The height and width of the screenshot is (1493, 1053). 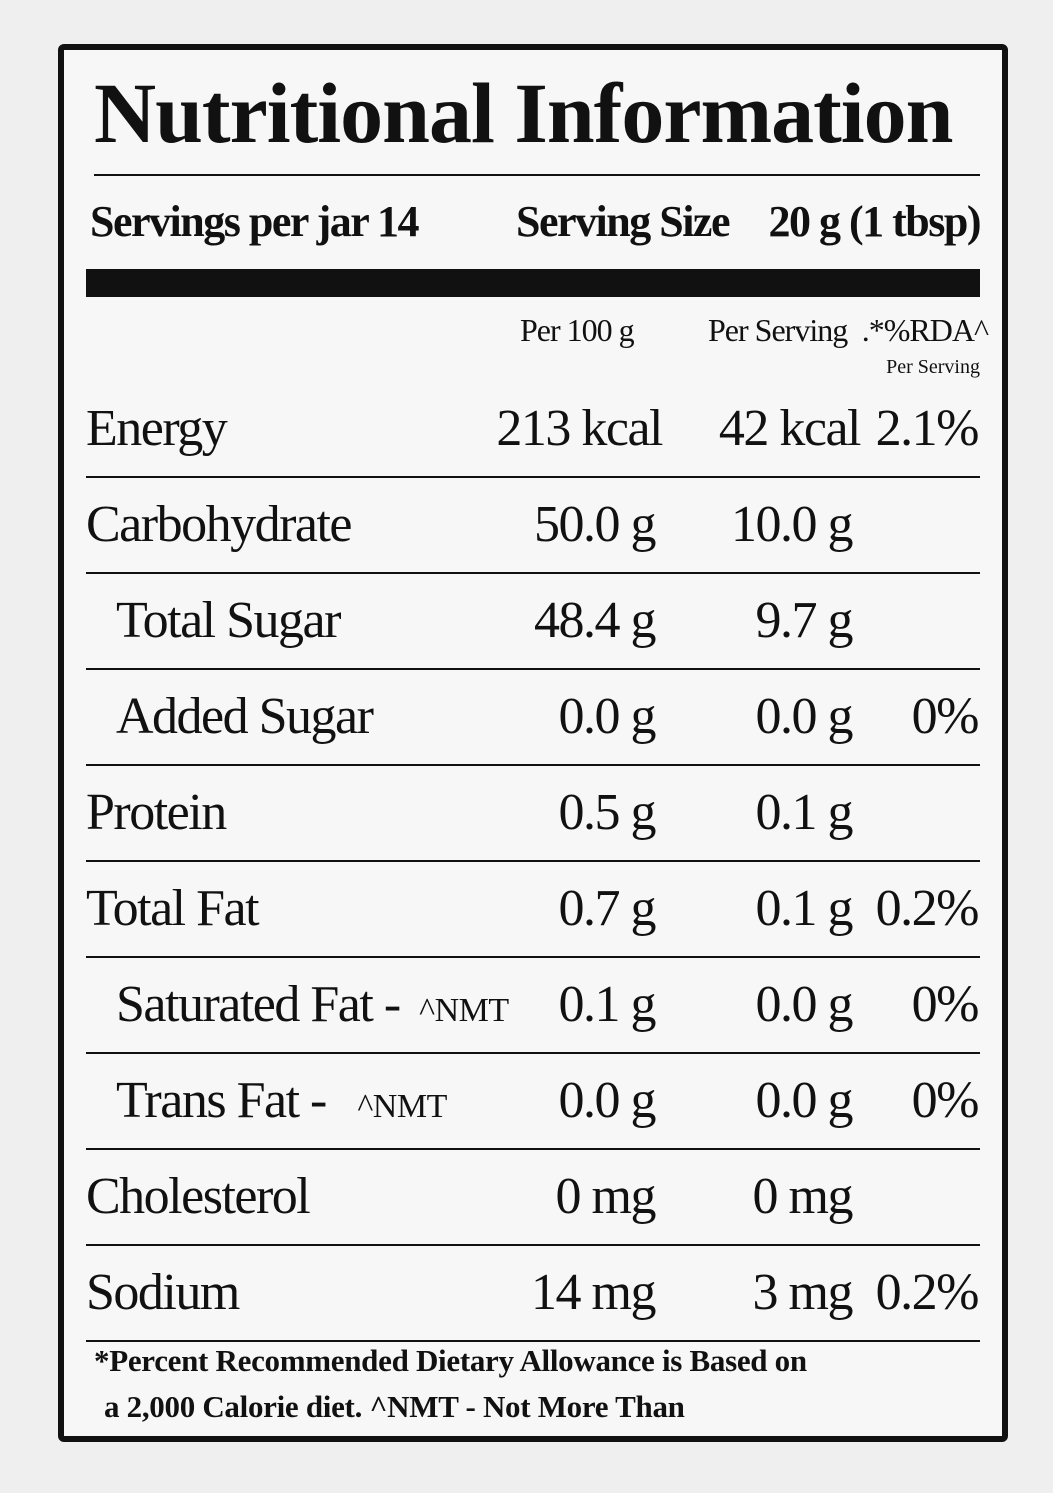 I want to click on nutrient-per-serving: 0 mg, so click(x=803, y=1196).